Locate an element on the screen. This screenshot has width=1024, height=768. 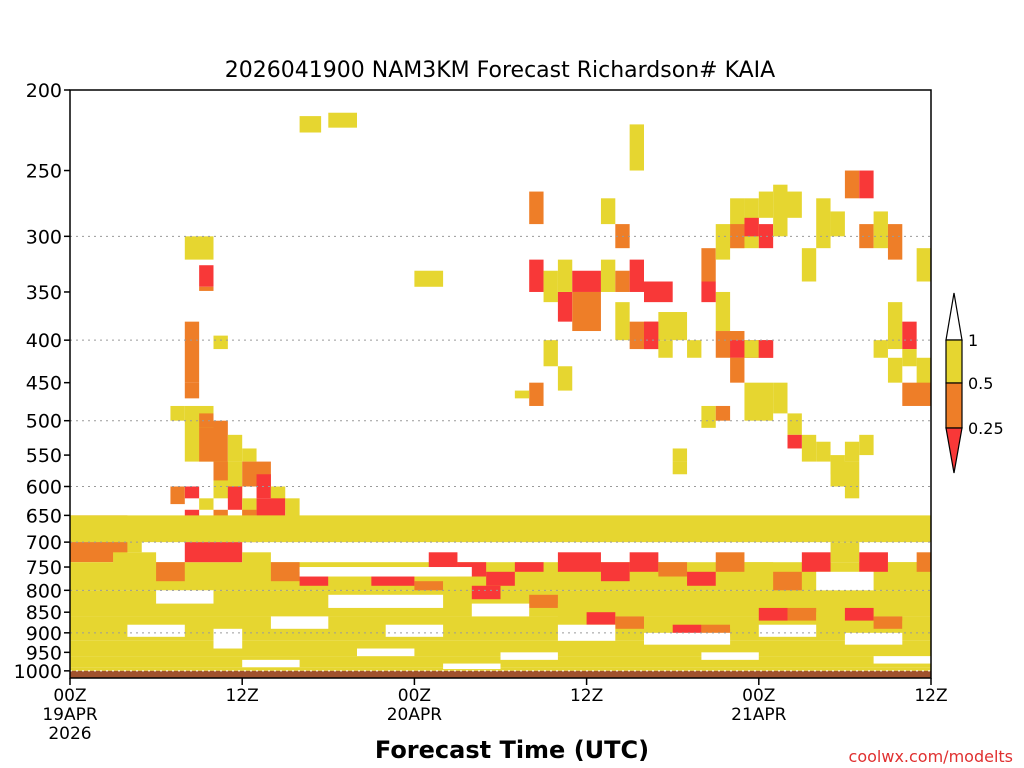
legend-swatch is located at coordinates (954, 405).